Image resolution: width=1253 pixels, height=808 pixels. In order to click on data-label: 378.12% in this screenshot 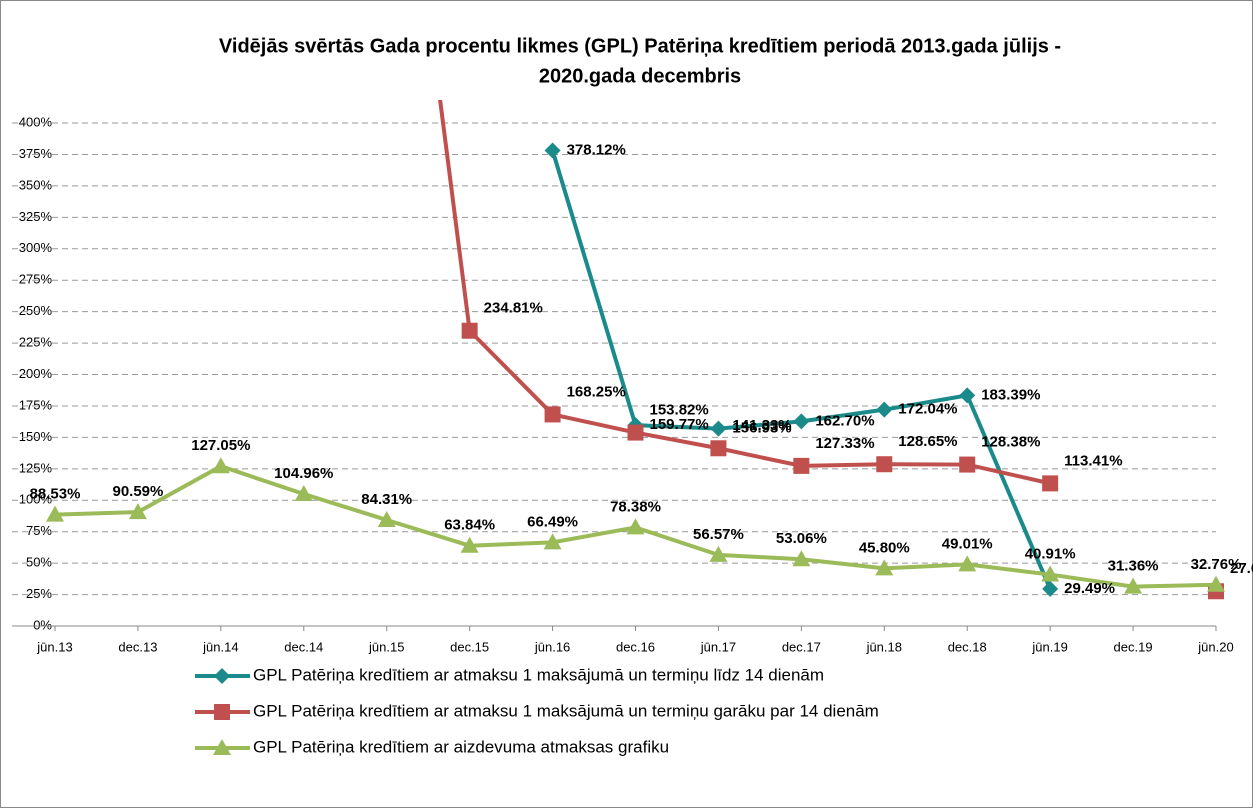, I will do `click(596, 149)`.